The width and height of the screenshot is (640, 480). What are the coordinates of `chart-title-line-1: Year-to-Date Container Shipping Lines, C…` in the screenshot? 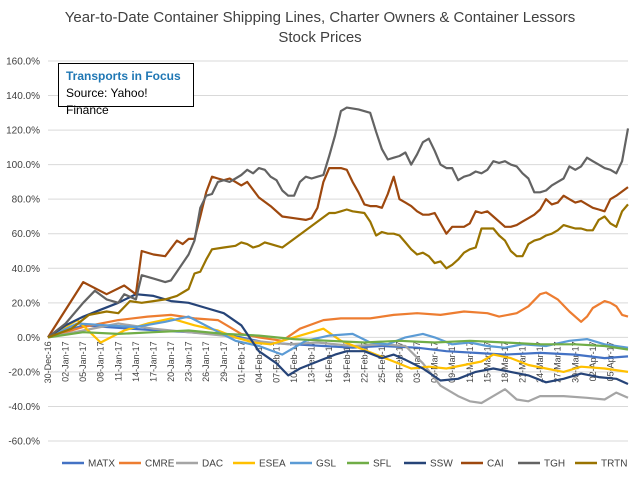 It's located at (320, 17).